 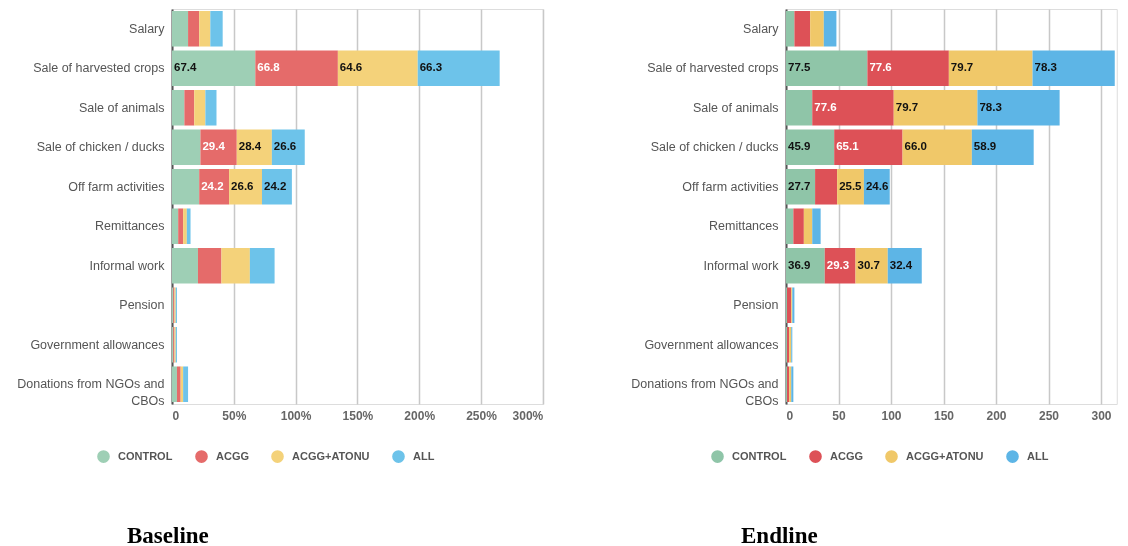 What do you see at coordinates (1049, 415) in the screenshot?
I see `x-tick-label: 250` at bounding box center [1049, 415].